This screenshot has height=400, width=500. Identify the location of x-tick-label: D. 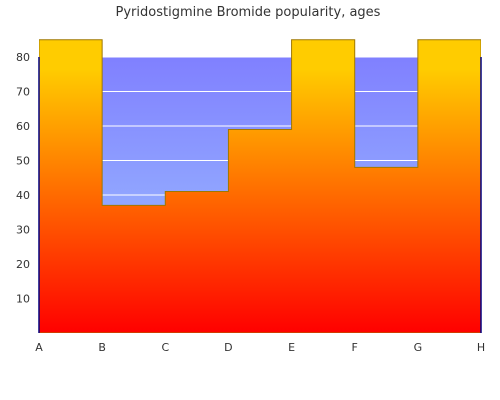
(228, 347).